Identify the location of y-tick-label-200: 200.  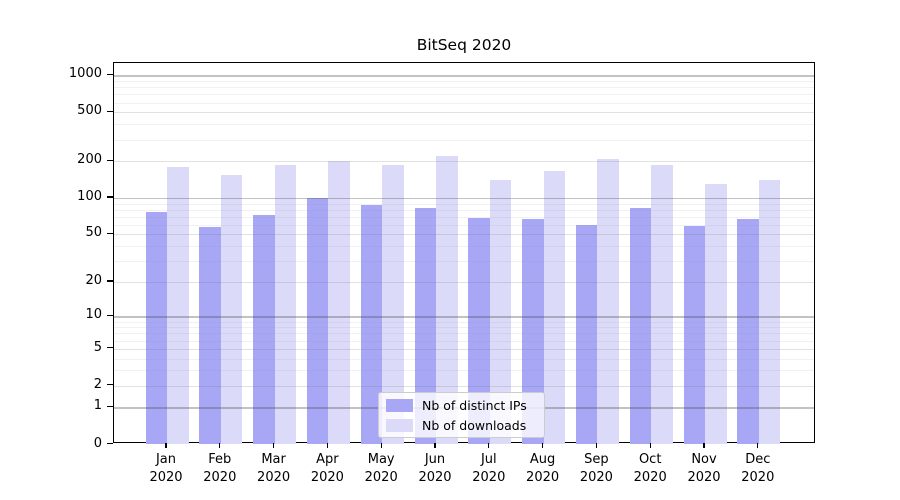
(89, 160).